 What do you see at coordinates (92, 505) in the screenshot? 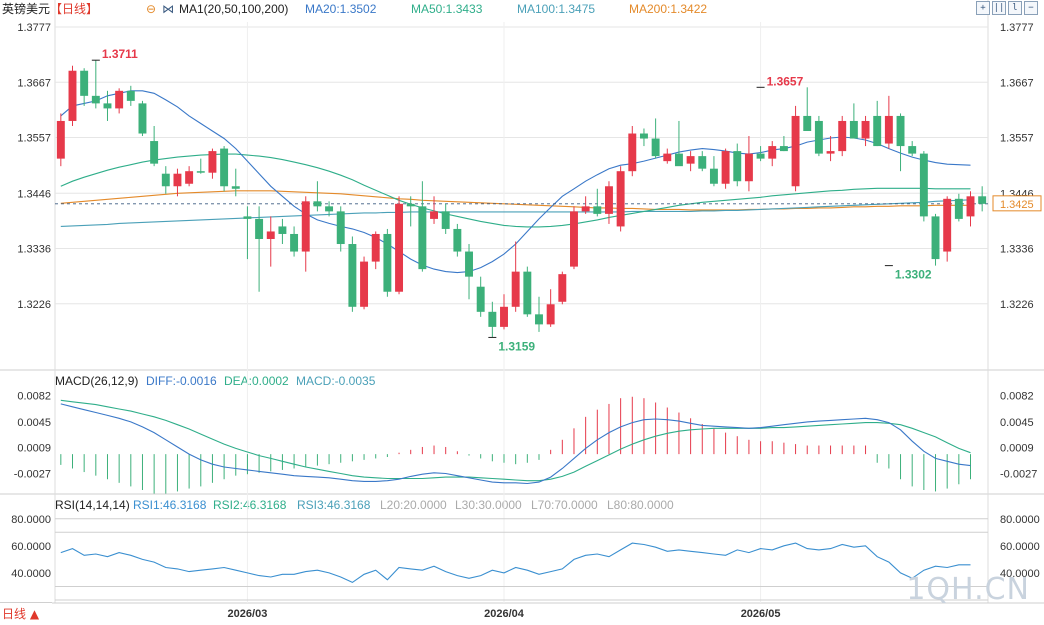
I see `rsi-header-label: RSI(14,14,14)` at bounding box center [92, 505].